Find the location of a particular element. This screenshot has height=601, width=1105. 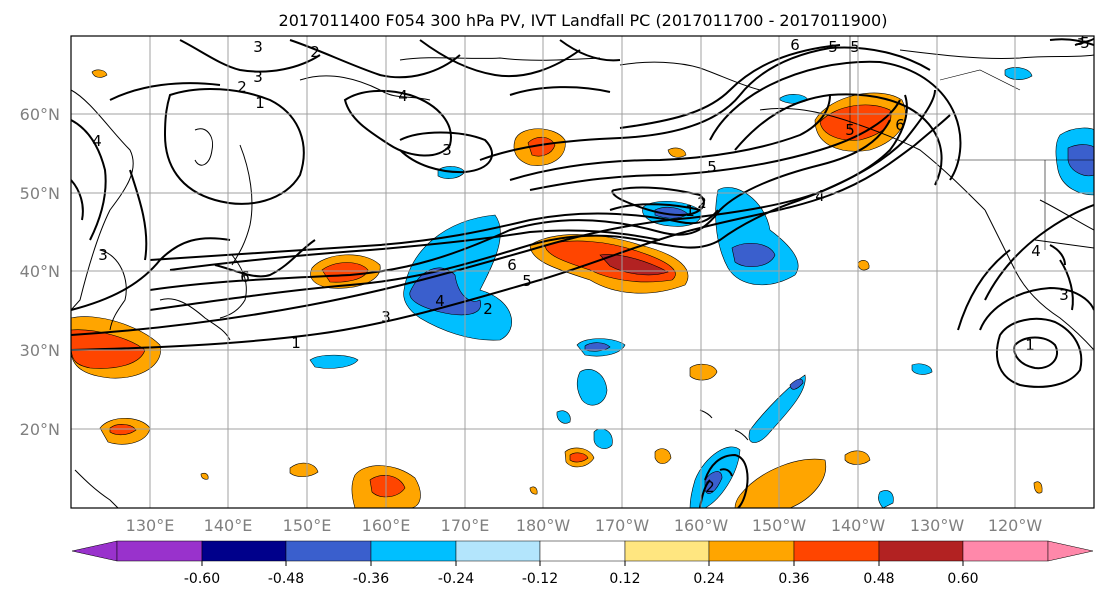

lat-label: 30°N is located at coordinates (40, 350).